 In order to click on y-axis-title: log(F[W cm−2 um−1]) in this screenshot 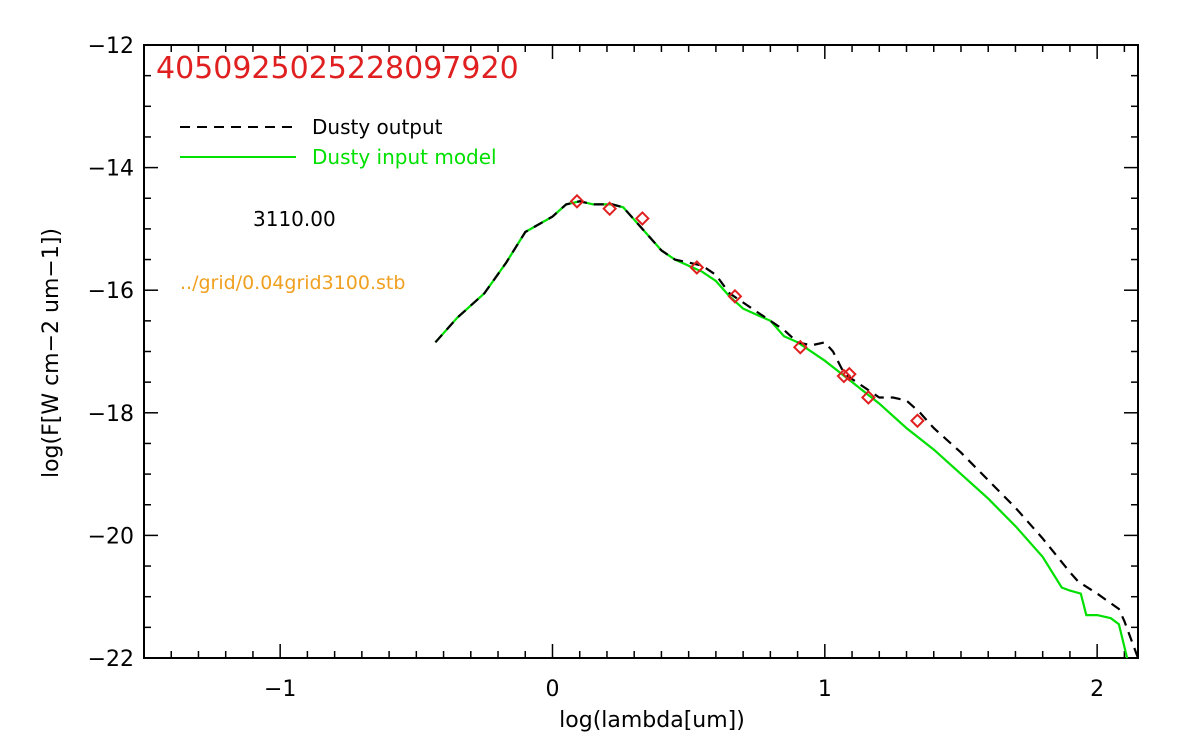, I will do `click(51, 353)`.